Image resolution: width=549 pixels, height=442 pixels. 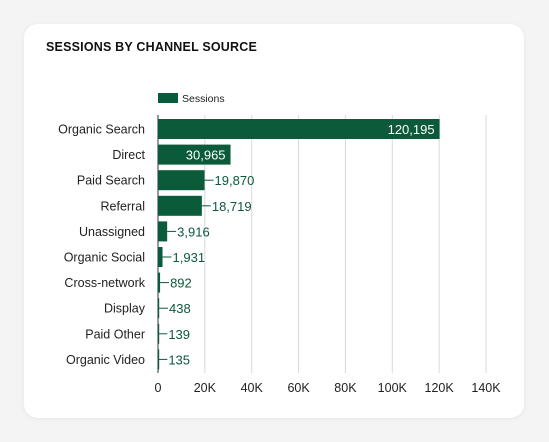 I want to click on category-label: Display, so click(x=125, y=309).